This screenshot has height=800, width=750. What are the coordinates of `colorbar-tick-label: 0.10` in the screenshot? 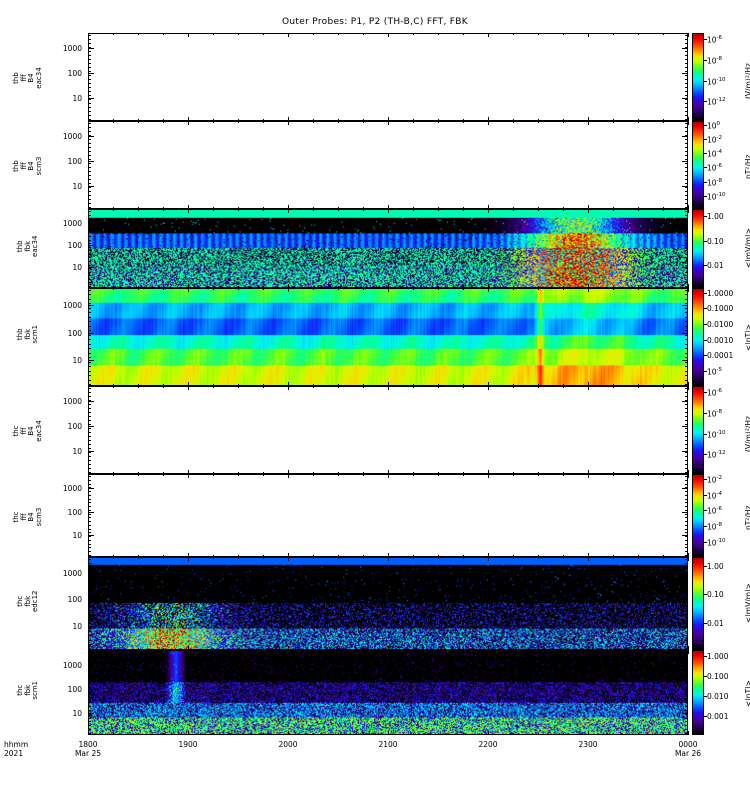 It's located at (715, 595).